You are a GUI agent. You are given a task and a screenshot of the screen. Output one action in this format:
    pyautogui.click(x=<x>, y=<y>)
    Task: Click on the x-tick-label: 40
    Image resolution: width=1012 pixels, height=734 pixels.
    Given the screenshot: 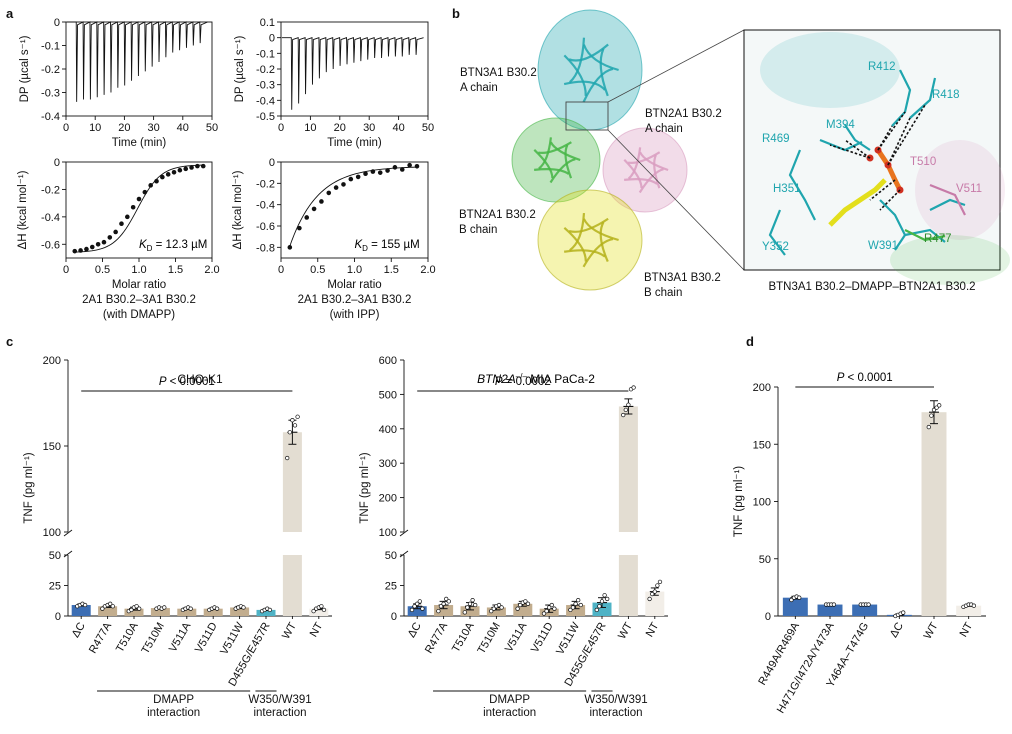 What is the action you would take?
    pyautogui.click(x=183, y=128)
    